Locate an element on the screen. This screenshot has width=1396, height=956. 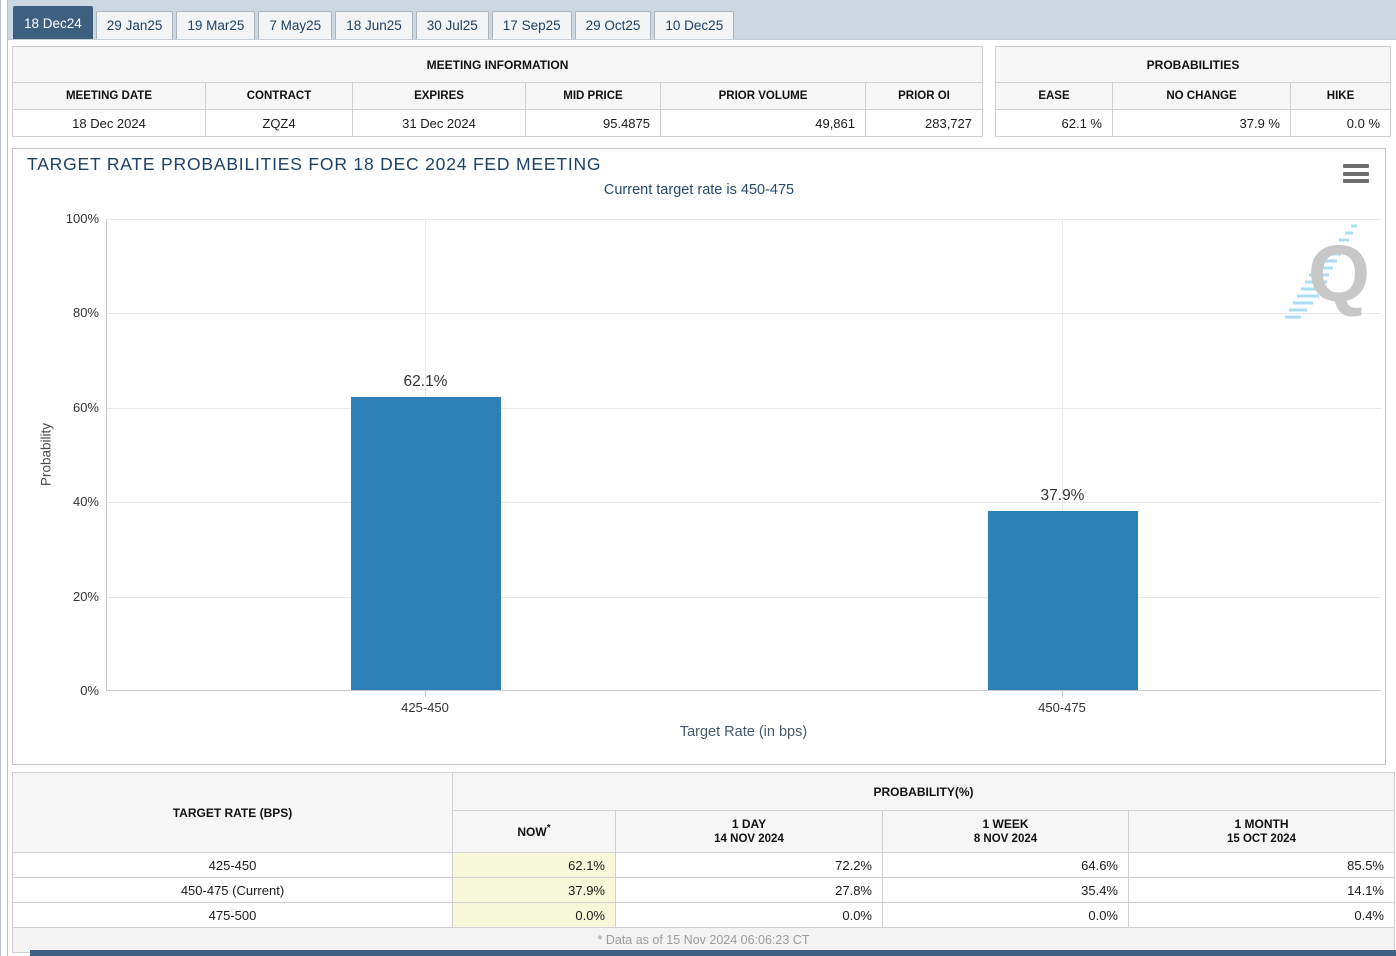
xtick-label-425-450: 425-450 is located at coordinates (425, 707).